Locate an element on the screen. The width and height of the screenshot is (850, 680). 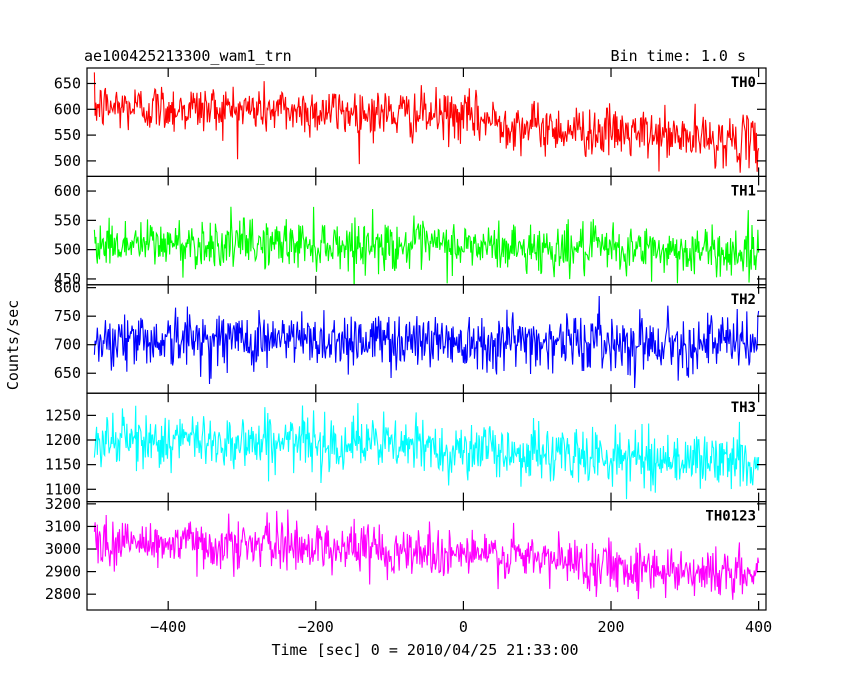
series-line-th0123 is located at coordinates (426, 554).